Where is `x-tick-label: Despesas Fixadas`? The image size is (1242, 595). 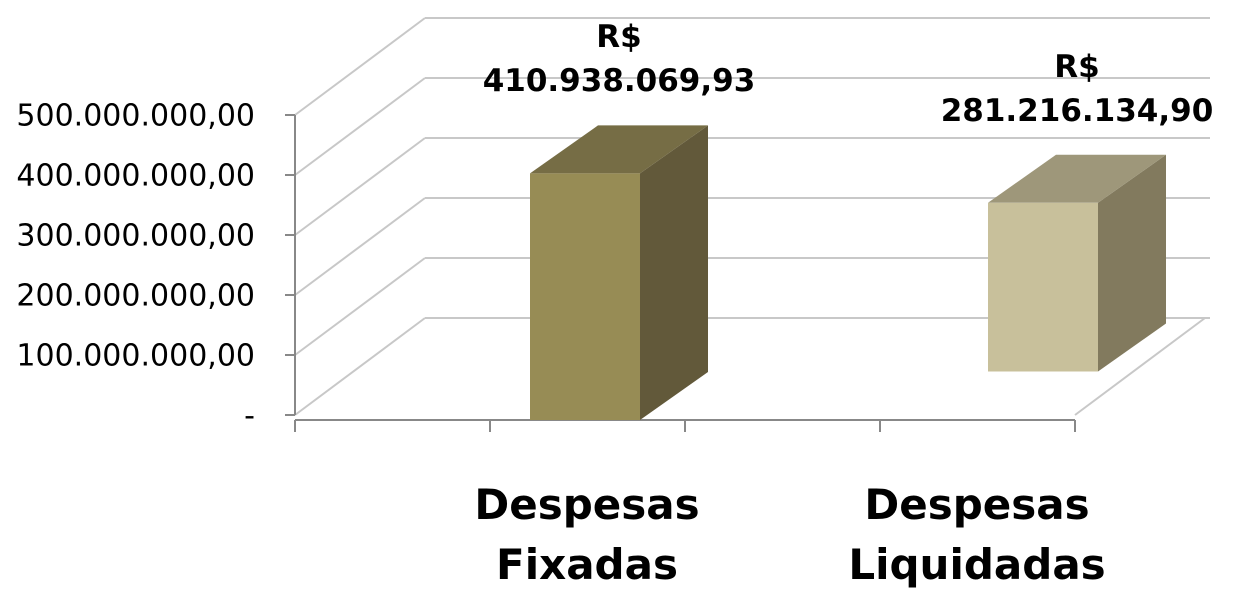
x-tick-label: Despesas Fixadas is located at coordinates (587, 534).